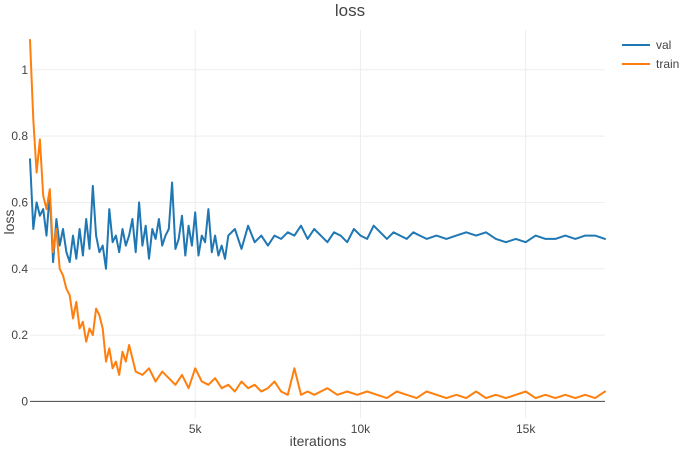 This screenshot has width=700, height=455. What do you see at coordinates (24, 70) in the screenshot?
I see `y-tick-label: 1` at bounding box center [24, 70].